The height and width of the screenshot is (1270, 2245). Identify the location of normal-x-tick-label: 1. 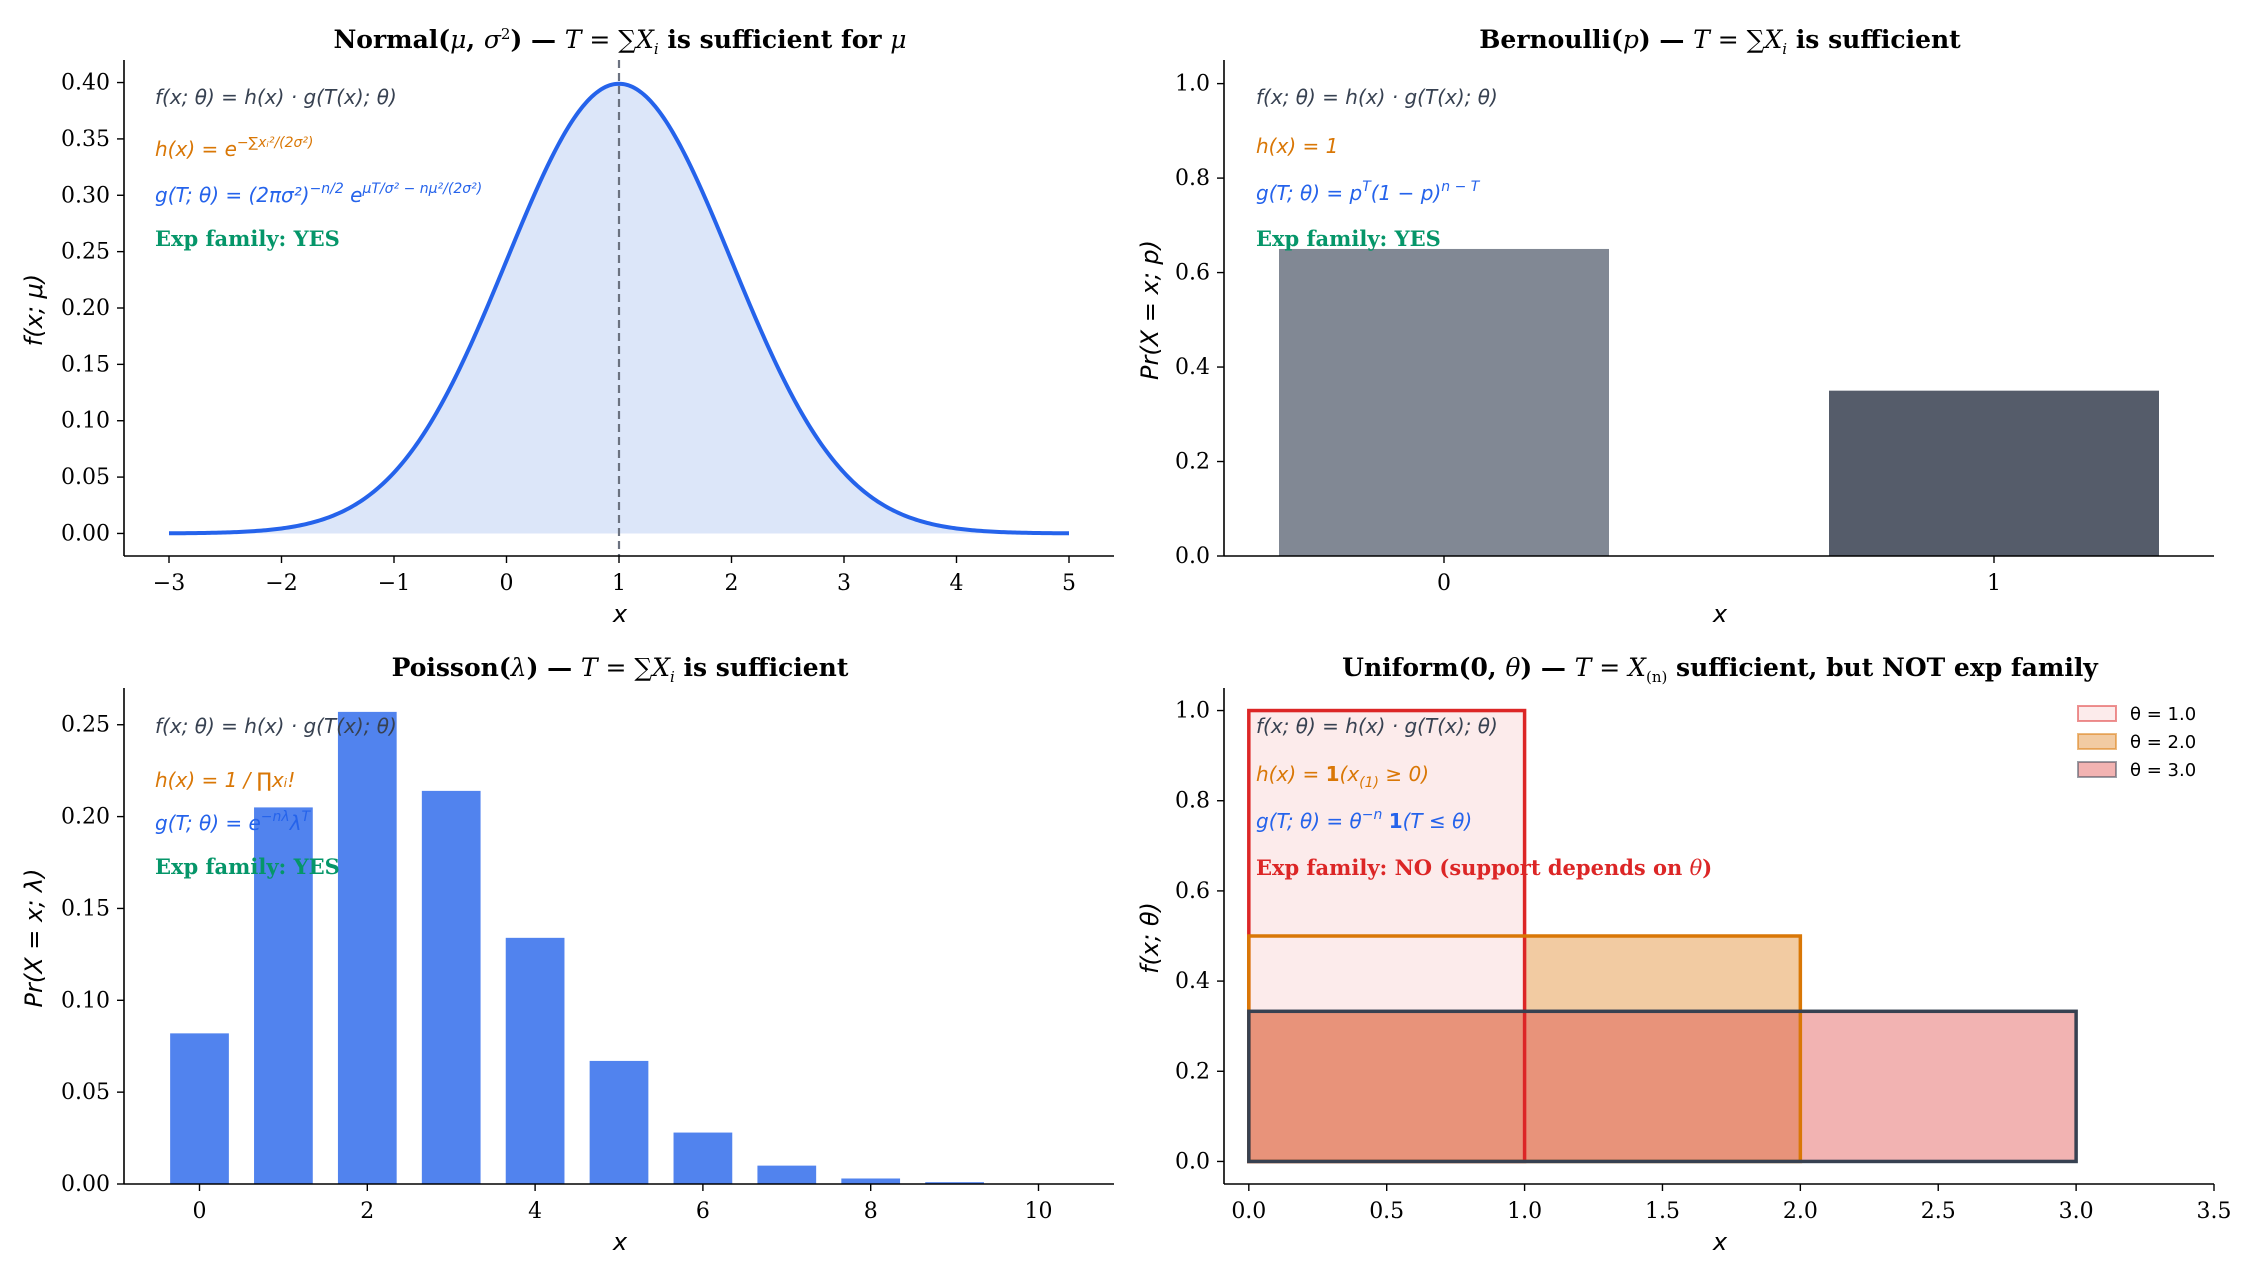
(619, 583).